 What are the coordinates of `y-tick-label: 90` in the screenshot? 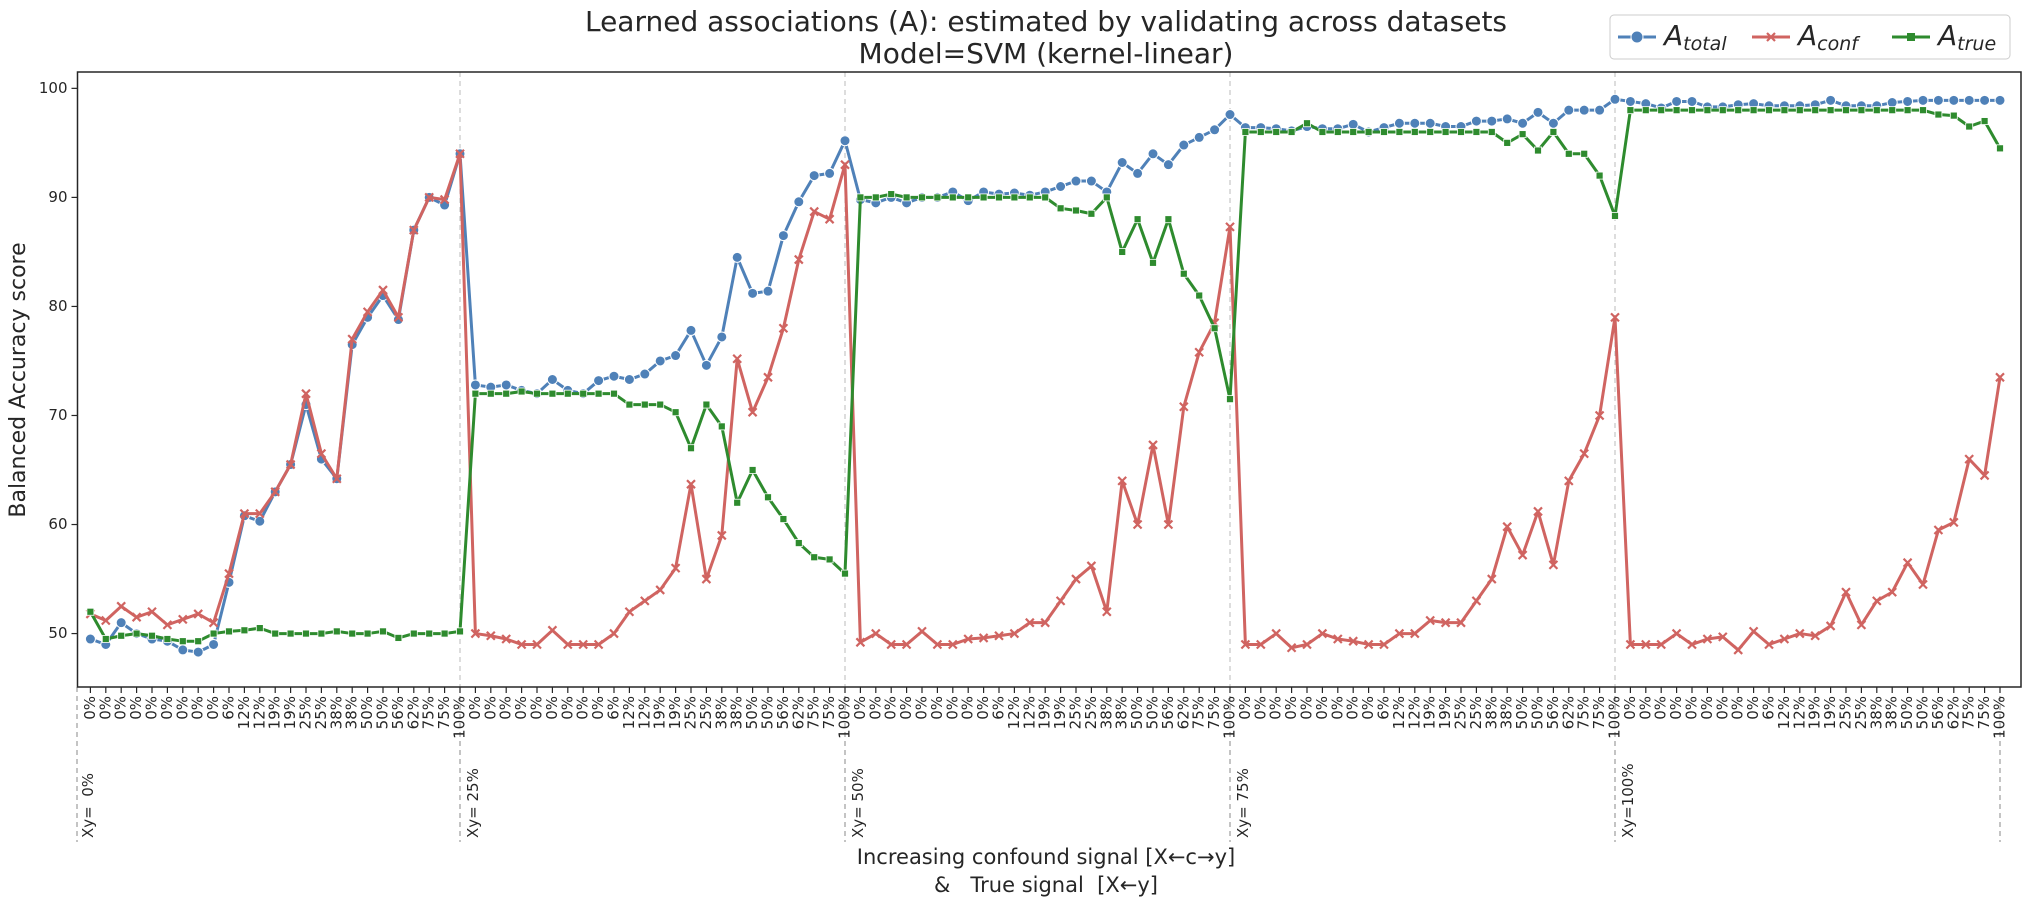 It's located at (57, 197).